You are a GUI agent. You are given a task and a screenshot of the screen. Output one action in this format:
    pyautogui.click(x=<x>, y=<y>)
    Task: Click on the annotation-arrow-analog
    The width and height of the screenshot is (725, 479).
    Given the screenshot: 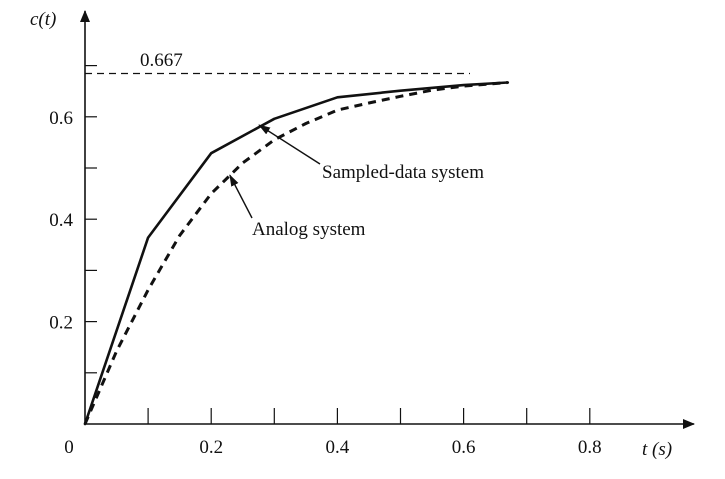 What is the action you would take?
    pyautogui.click(x=241, y=196)
    